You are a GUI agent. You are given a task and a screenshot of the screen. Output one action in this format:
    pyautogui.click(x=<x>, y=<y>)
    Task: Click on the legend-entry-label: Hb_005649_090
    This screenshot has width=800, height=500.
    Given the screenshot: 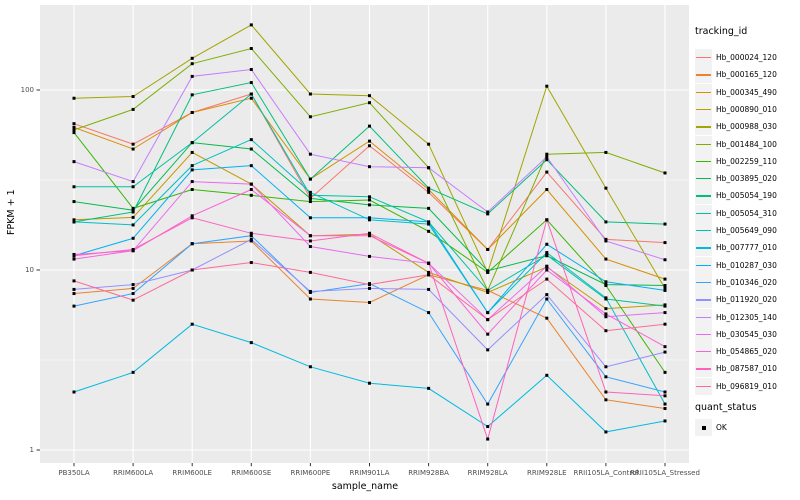 What is the action you would take?
    pyautogui.click(x=746, y=230)
    